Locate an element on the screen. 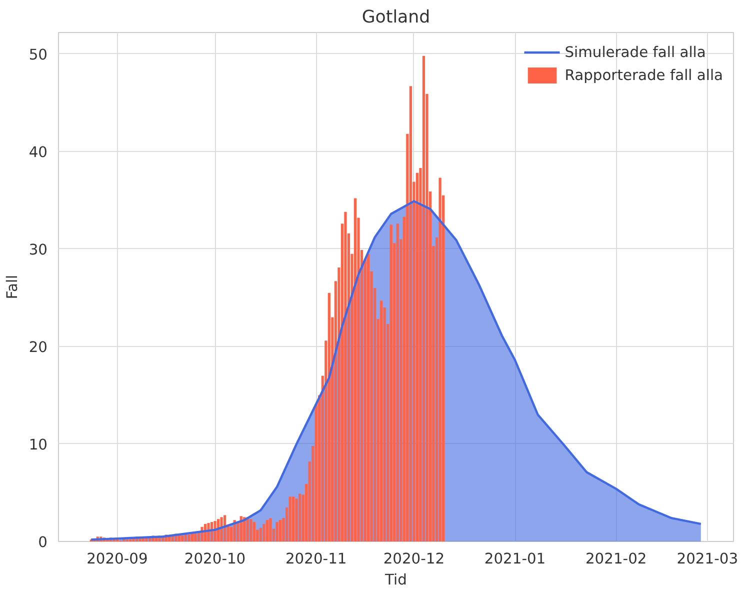  chart-title: Gotland is located at coordinates (396, 18).